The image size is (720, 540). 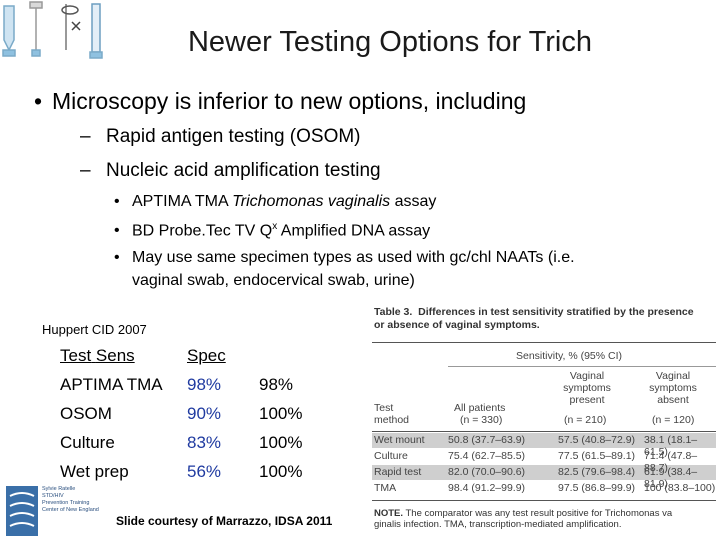 I want to click on present-cell: 97.5 (86.8–99.9), so click(x=597, y=488).